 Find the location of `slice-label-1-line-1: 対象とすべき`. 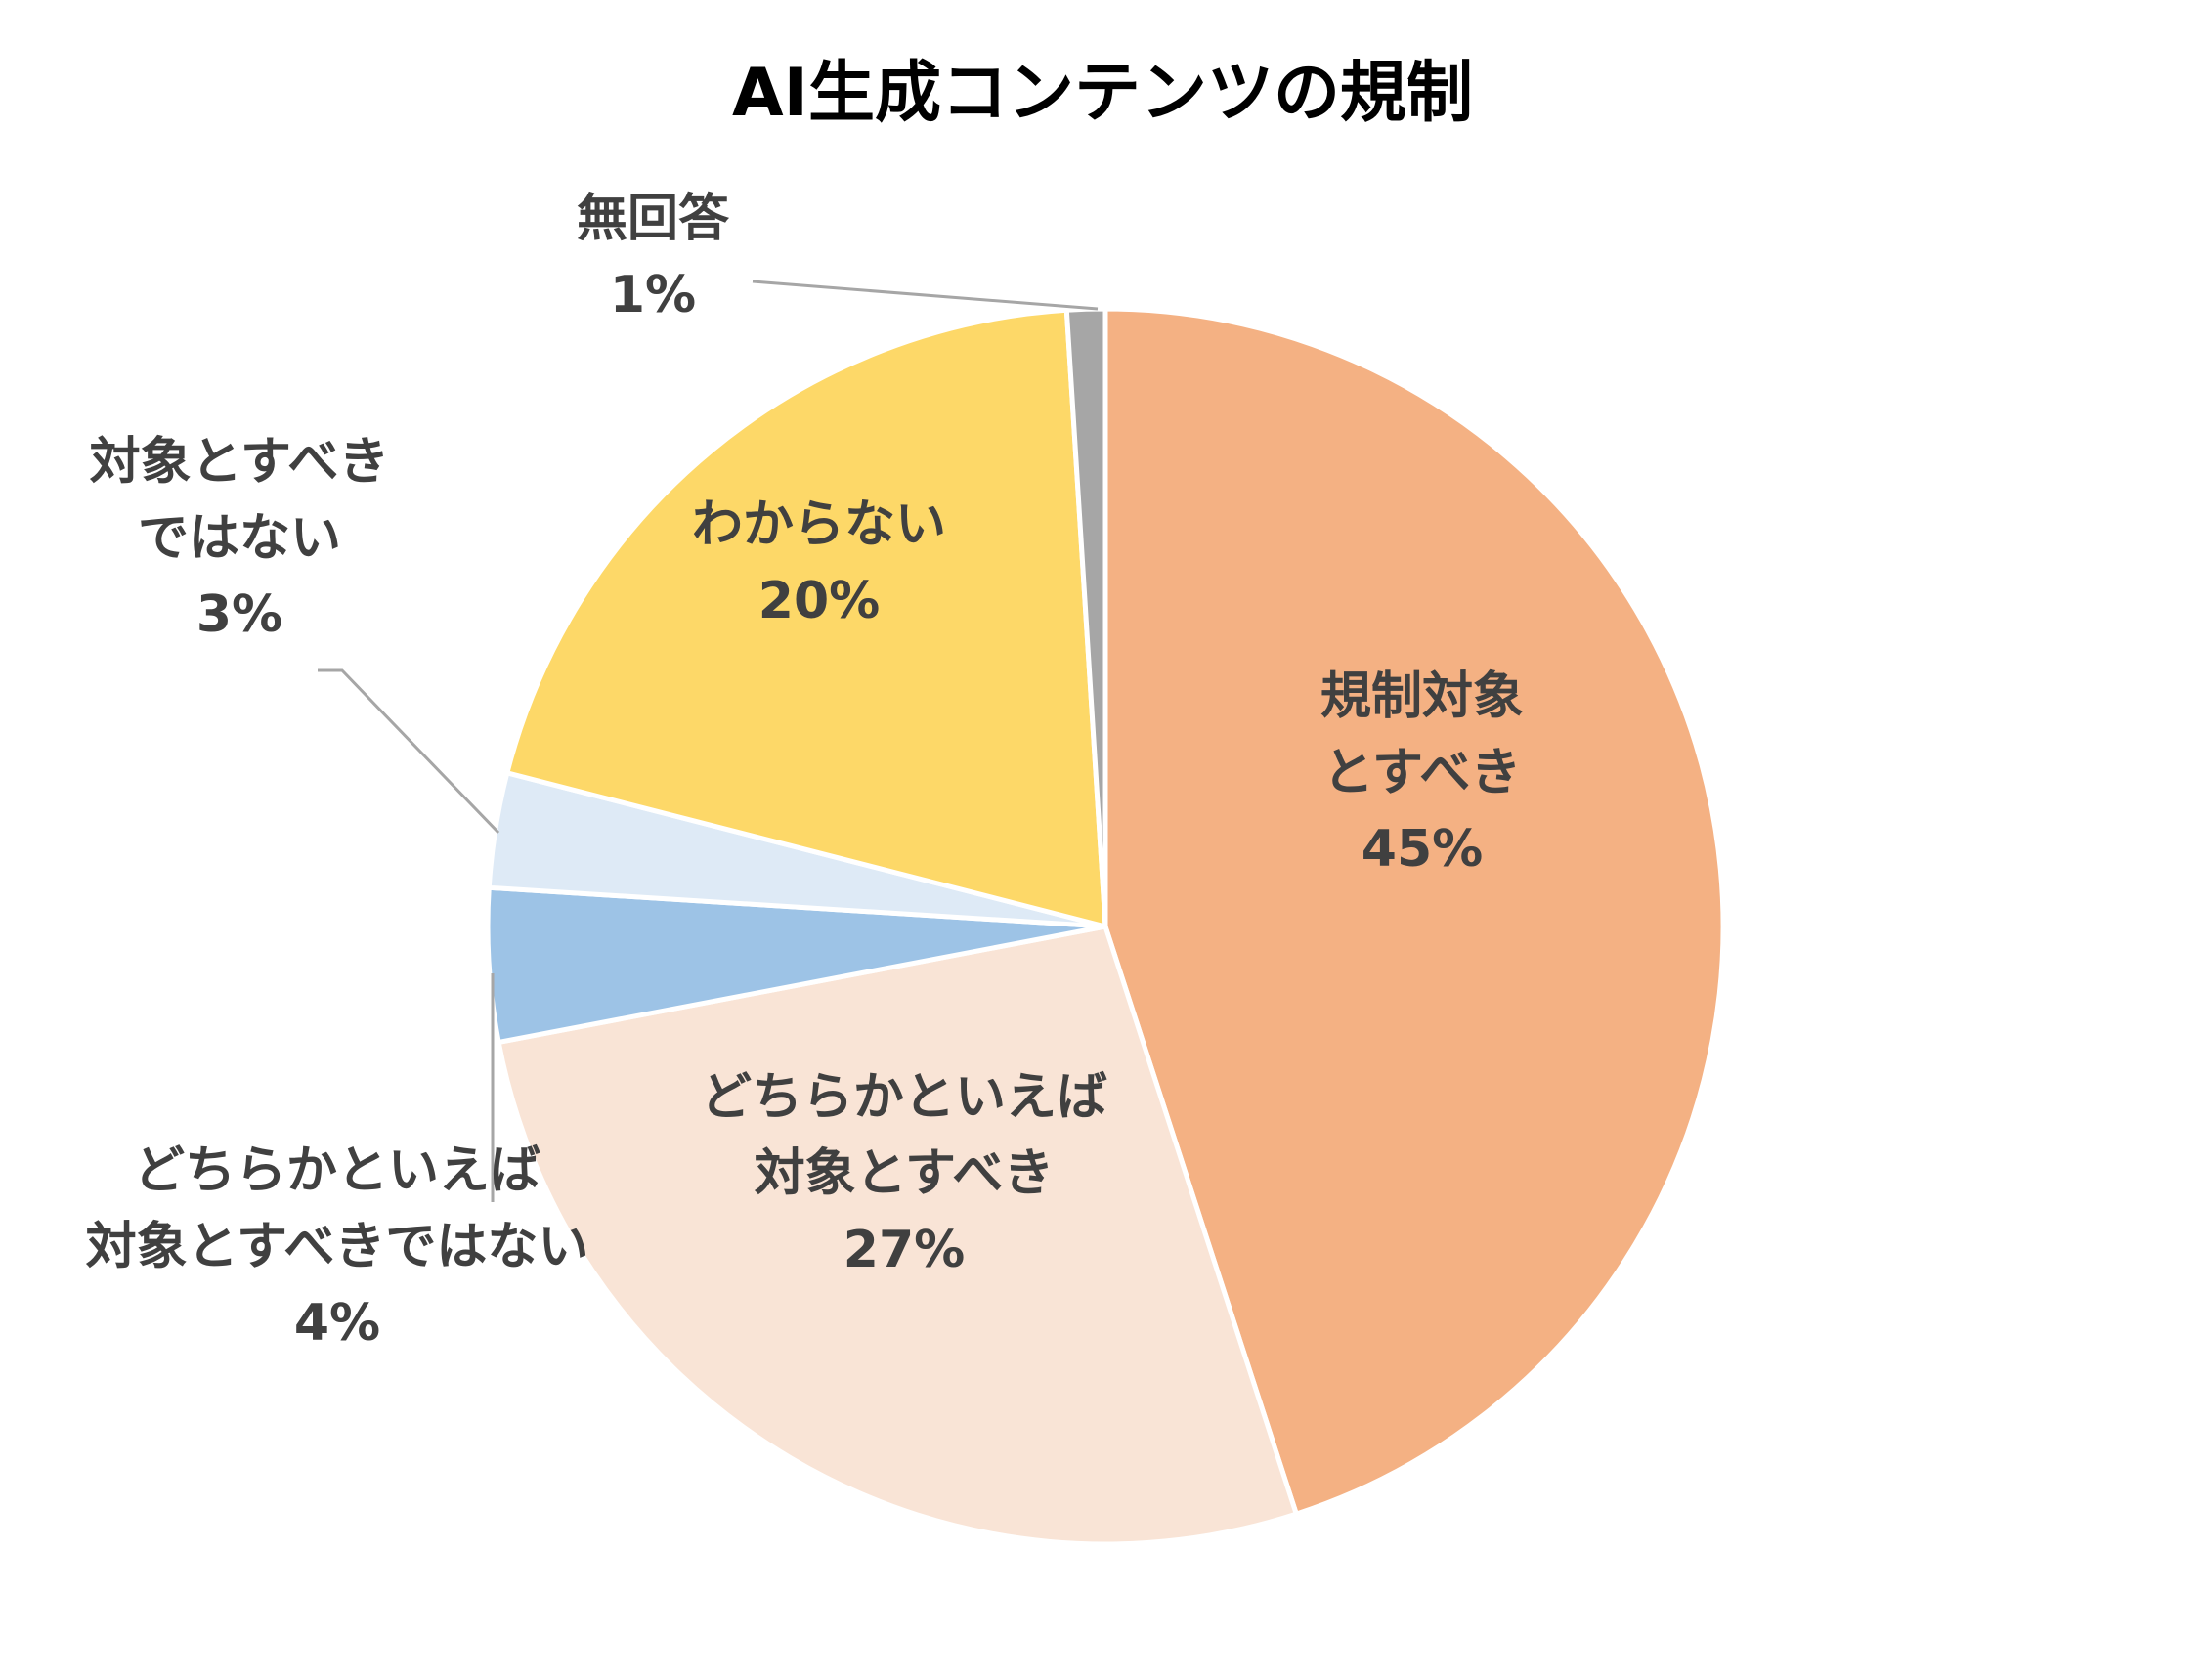

slice-label-1-line-1: 対象とすべき is located at coordinates (905, 1173).